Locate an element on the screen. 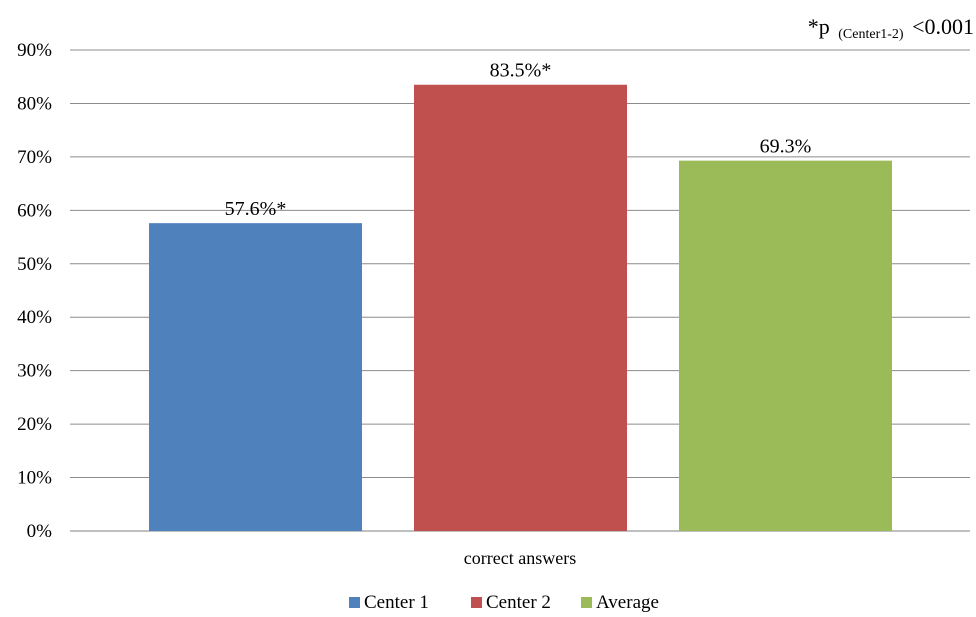  data-label: 69.3% is located at coordinates (786, 147).